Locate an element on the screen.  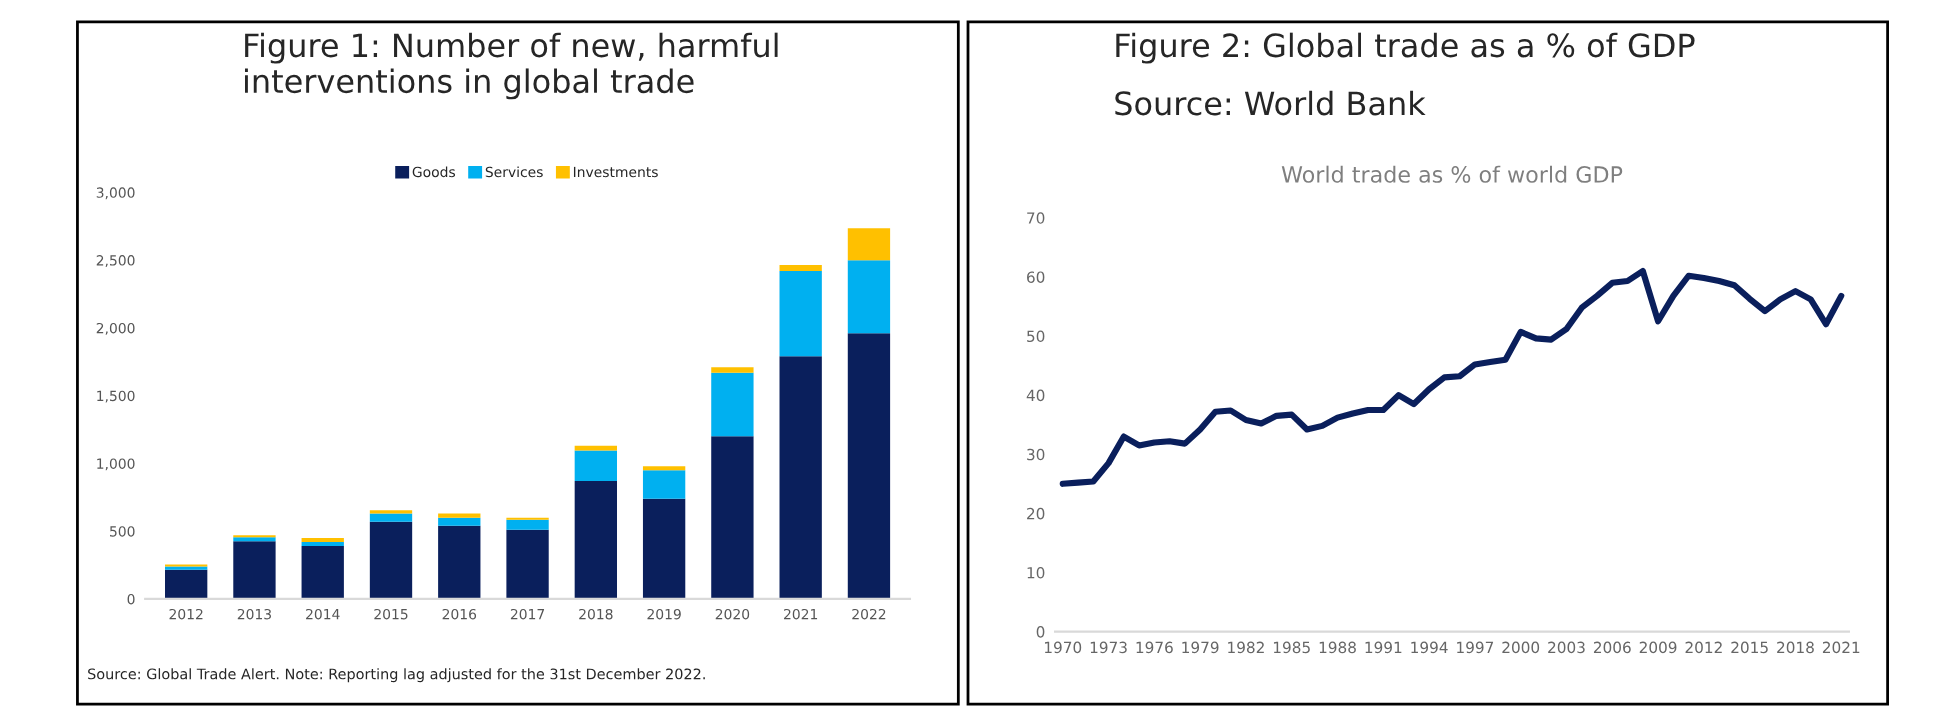
chart-title: Figure 1: Number of new, harmful interventions in global trade is located at coordinates (511, 66).